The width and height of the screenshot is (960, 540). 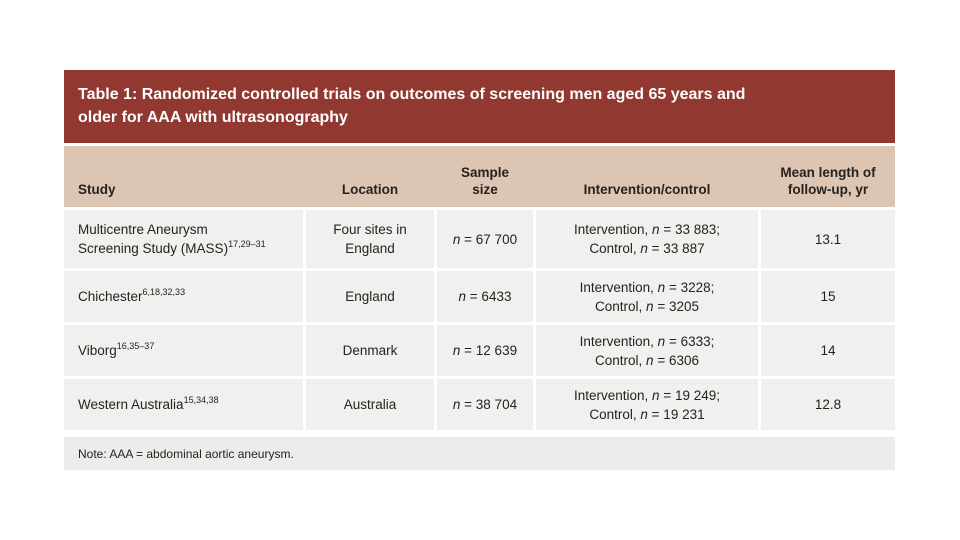 What do you see at coordinates (828, 181) in the screenshot?
I see `column-header-followup-label: Mean length of follow-up, yr` at bounding box center [828, 181].